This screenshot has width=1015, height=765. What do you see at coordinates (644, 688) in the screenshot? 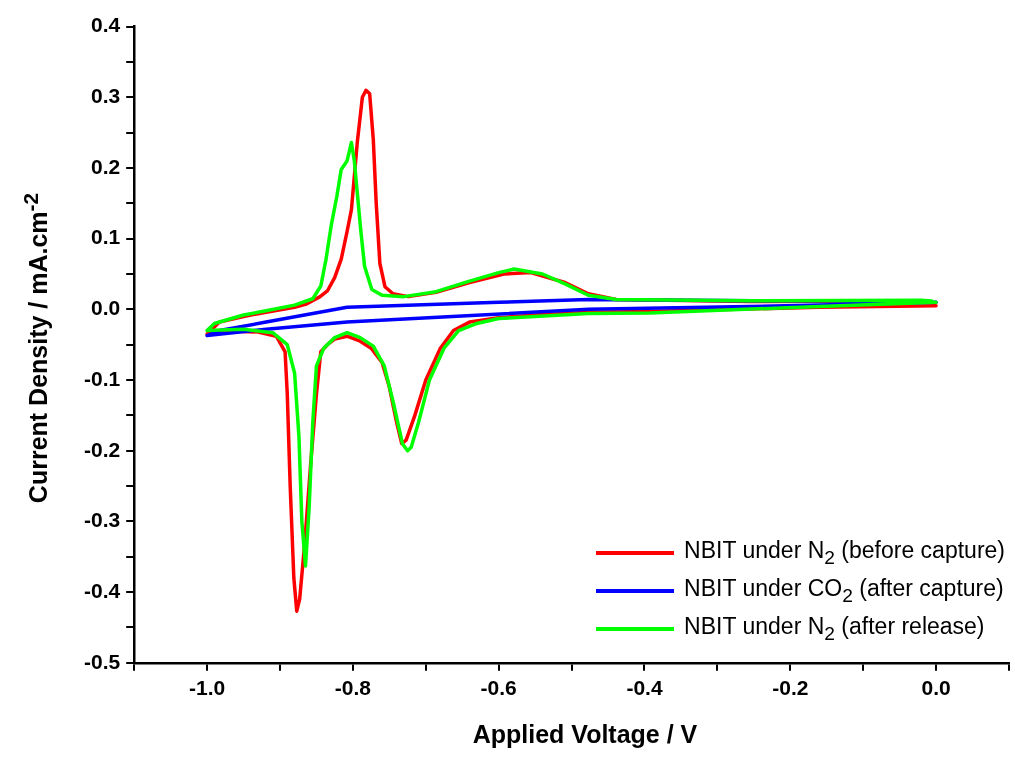
I see `x-tick-label: -0.4` at bounding box center [644, 688].